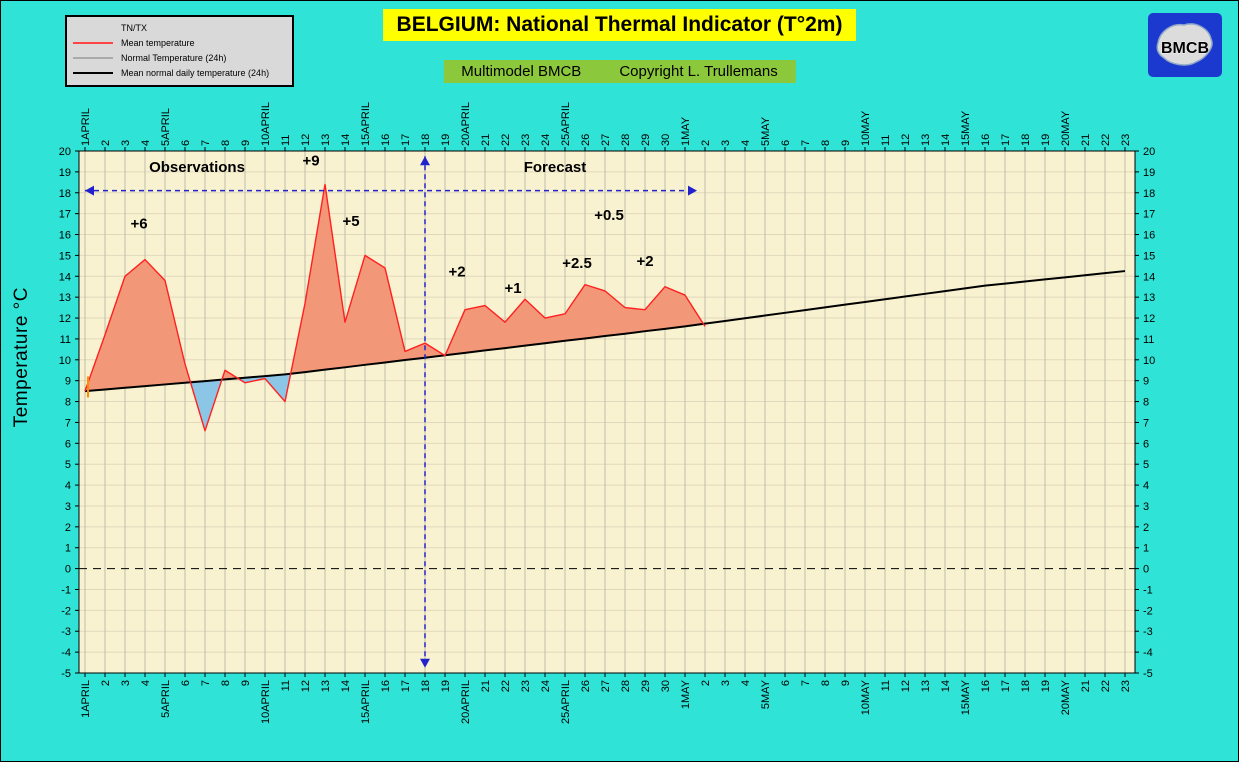  What do you see at coordinates (666, 686) in the screenshot?
I see `x-axis-label-bottom: 30` at bounding box center [666, 686].